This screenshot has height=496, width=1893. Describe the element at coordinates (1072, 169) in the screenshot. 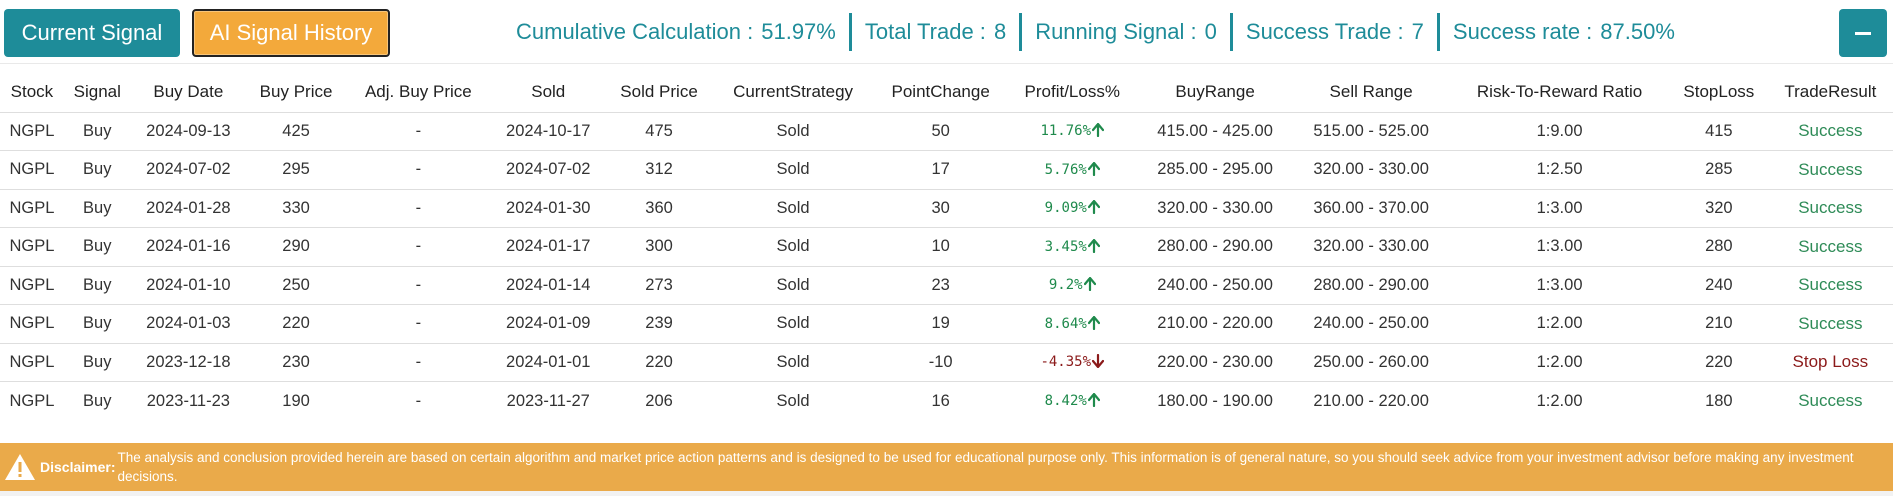

I see `cell-profit-loss: 5.76%` at that location.